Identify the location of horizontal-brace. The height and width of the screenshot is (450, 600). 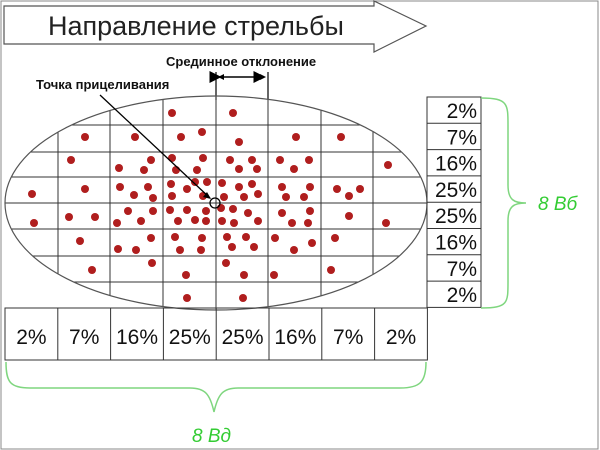
(216, 387).